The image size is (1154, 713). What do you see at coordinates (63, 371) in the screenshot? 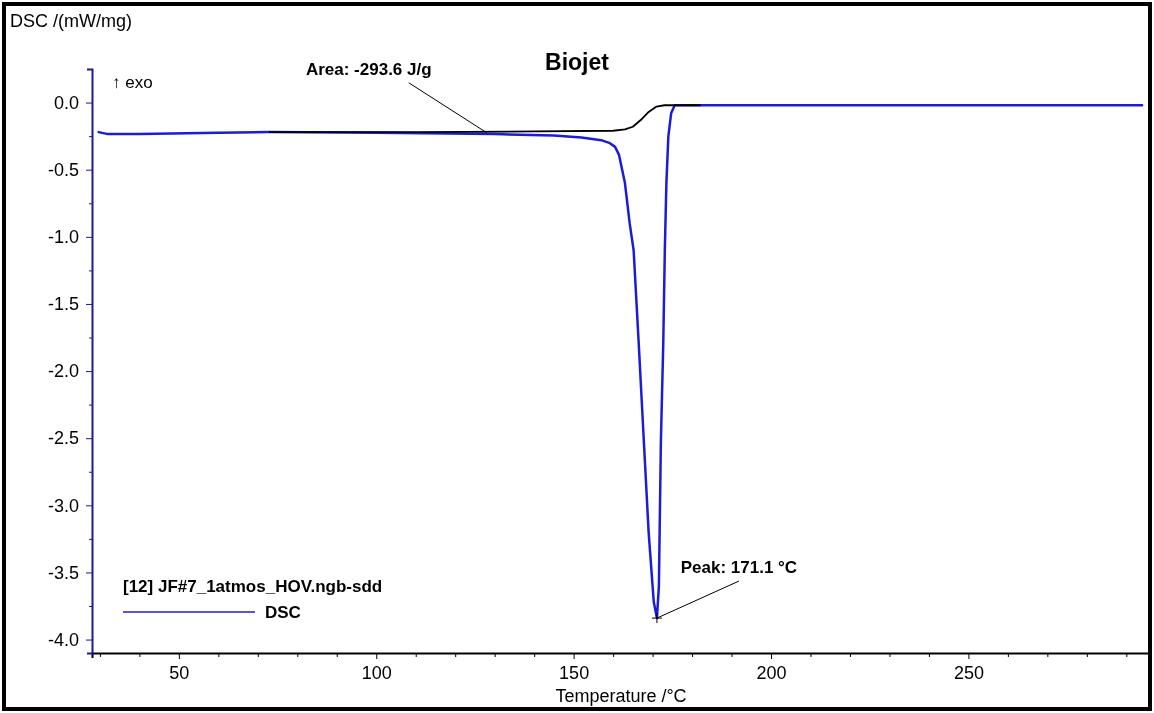
I see `y-tick-label: -2.0` at bounding box center [63, 371].